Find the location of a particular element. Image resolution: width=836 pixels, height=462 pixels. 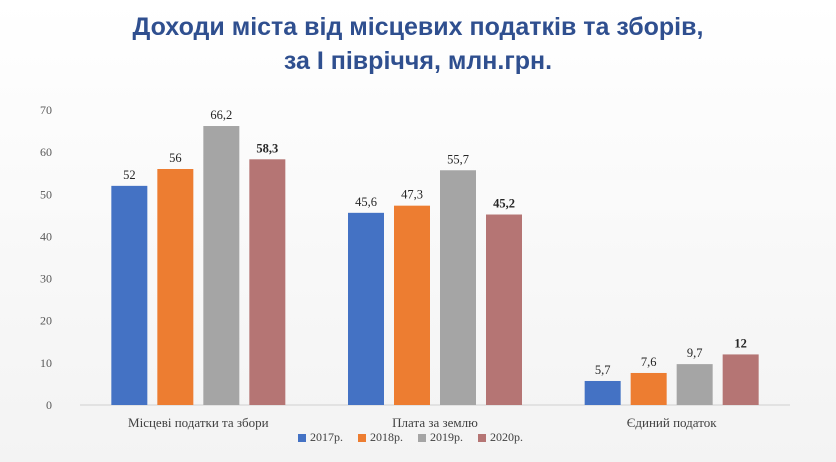

data-label: 66,2 is located at coordinates (221, 115).